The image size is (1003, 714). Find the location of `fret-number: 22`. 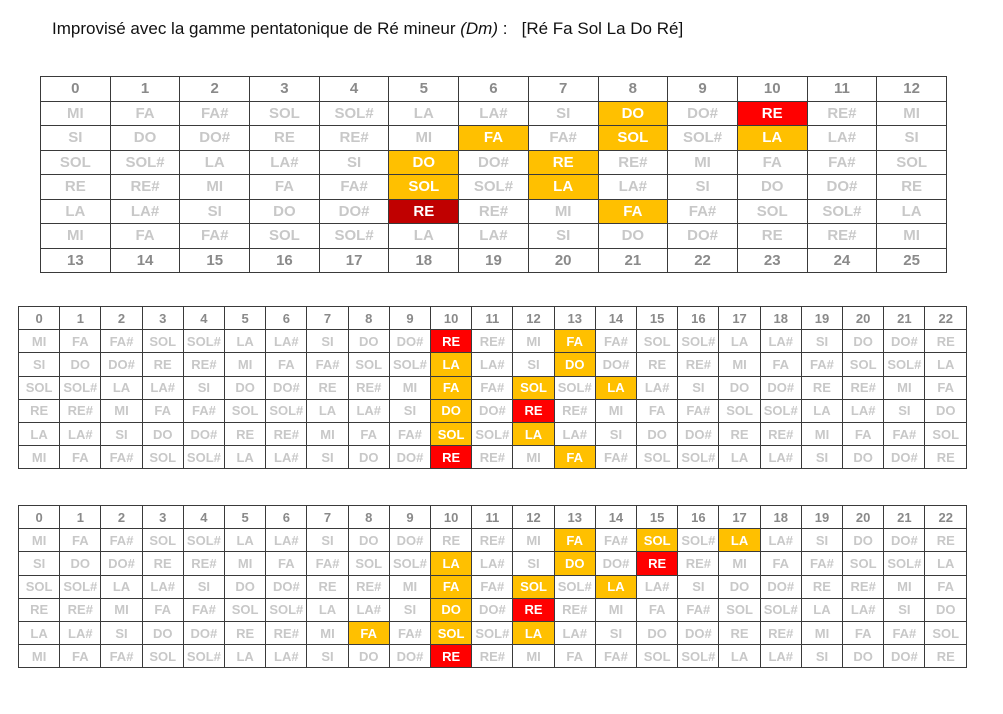

fret-number: 22 is located at coordinates (702, 260).